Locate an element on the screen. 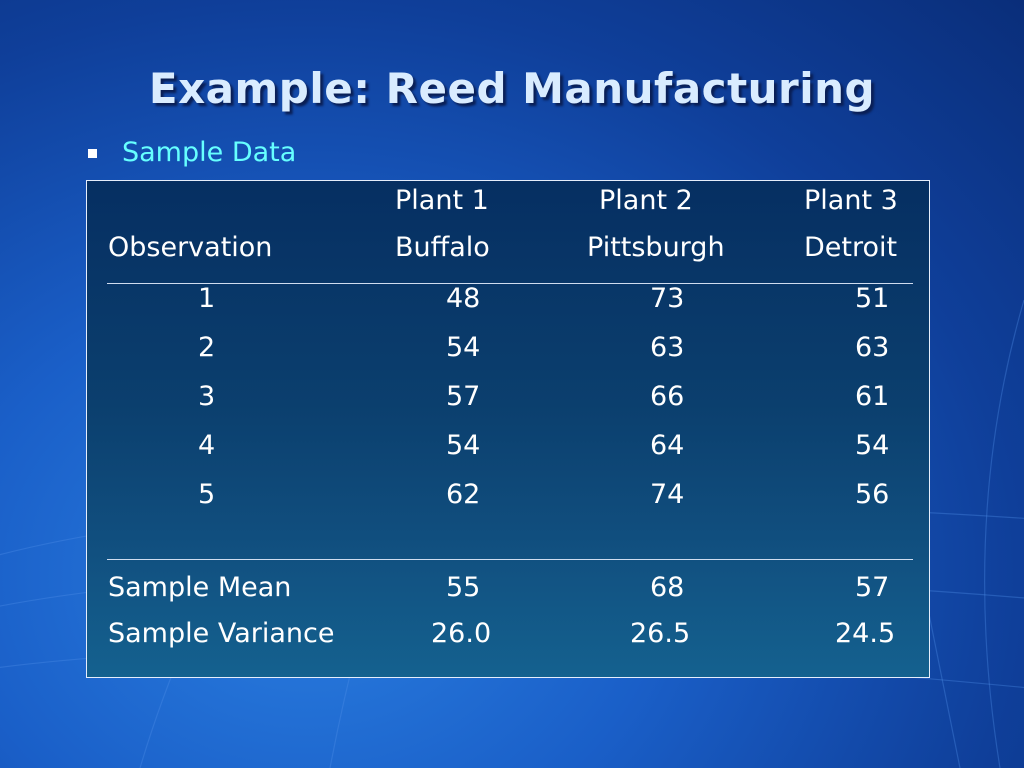  row-4-plant-1: 54 is located at coordinates (463, 445).